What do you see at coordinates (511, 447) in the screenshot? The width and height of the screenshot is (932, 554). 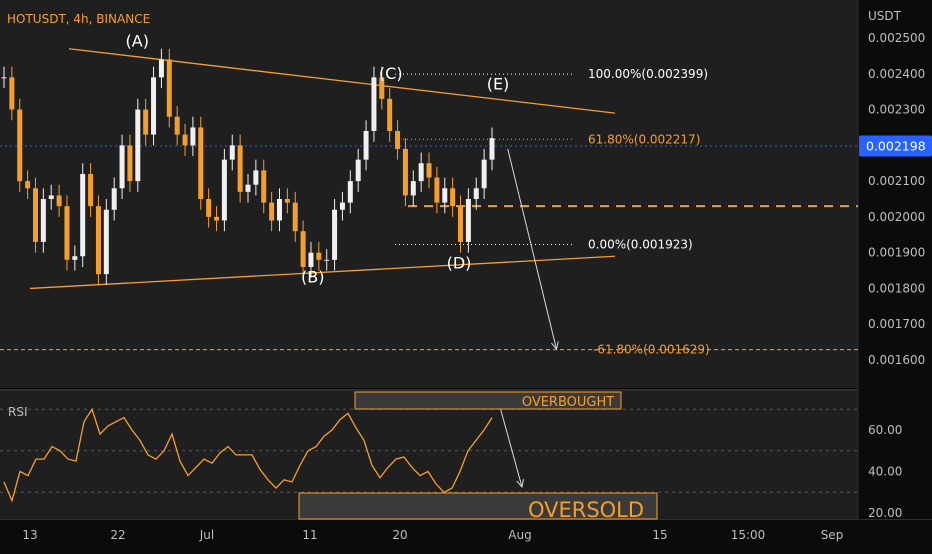 I see `rsi-projection-arrow` at bounding box center [511, 447].